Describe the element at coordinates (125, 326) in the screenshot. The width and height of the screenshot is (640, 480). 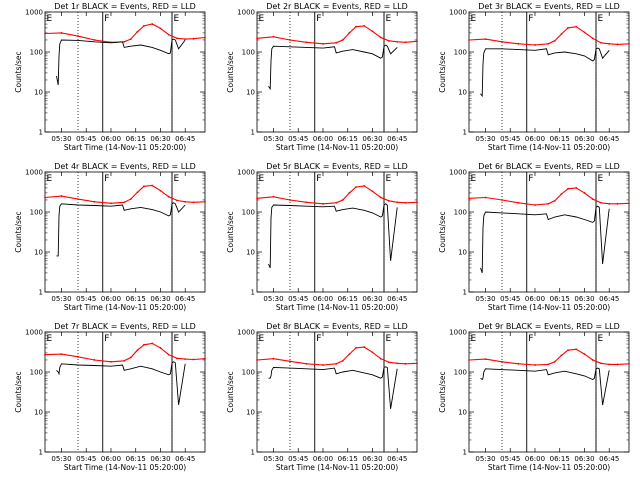
I see `panel-title: Det 7r BLACK = Events, RED = LLD` at that location.